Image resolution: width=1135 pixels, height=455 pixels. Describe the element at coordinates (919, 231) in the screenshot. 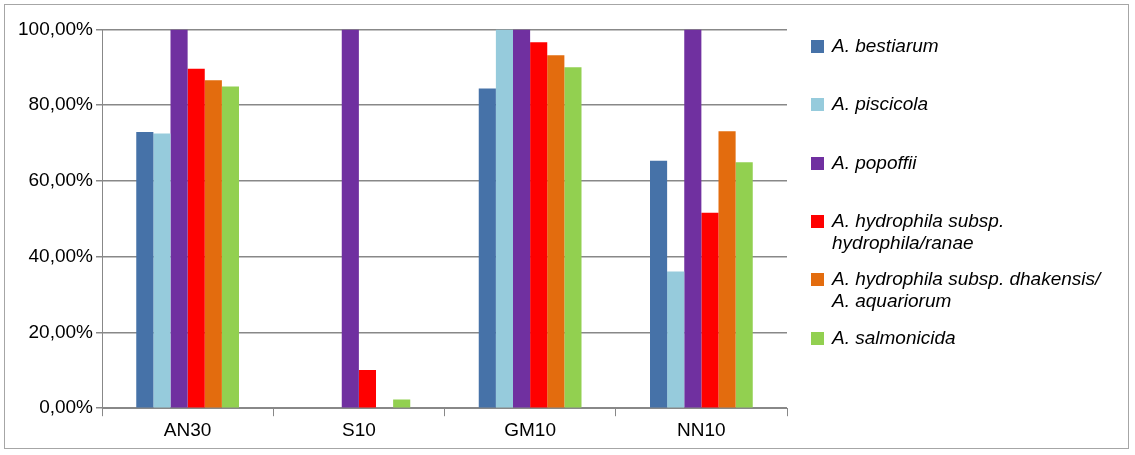

I see `legend-label: A. hydrophila subsp. hydrophila/ranae` at that location.